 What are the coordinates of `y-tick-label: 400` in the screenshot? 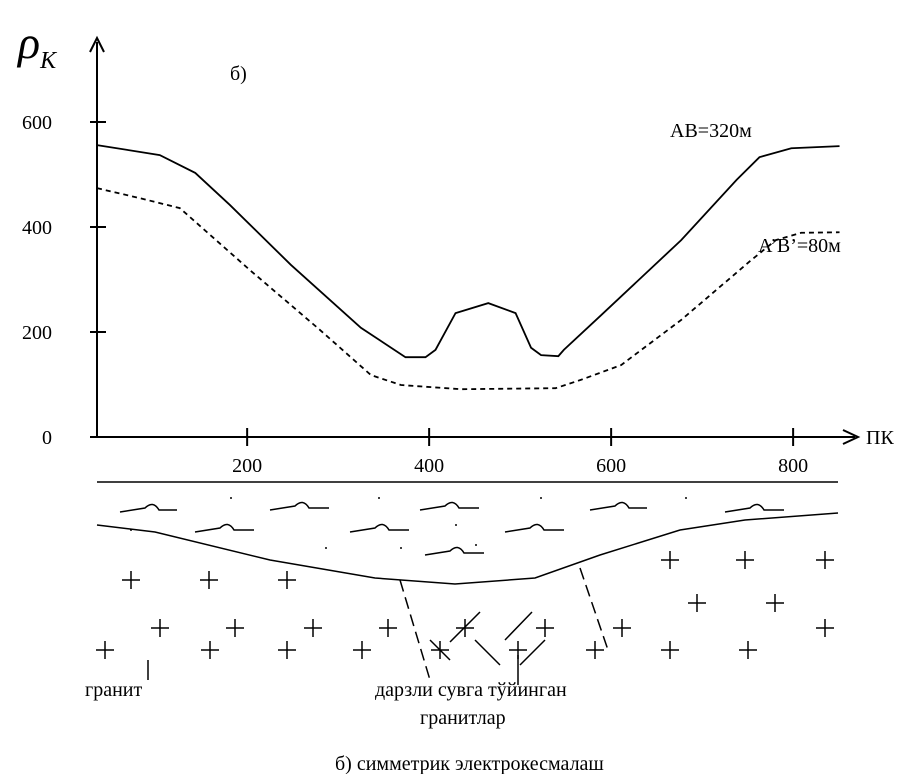 It's located at (37, 228).